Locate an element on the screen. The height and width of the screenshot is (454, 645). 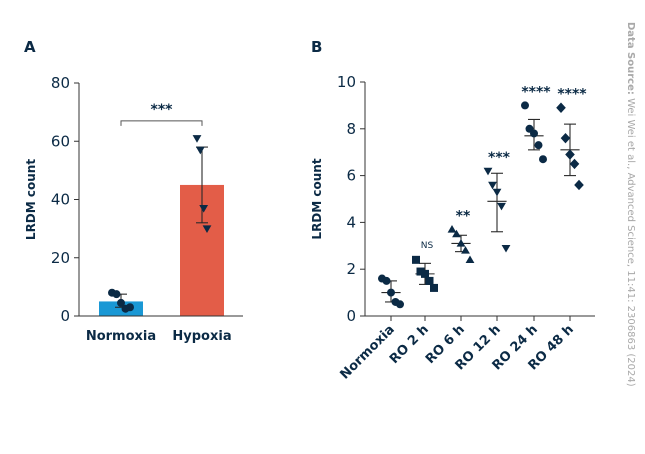
y-tick-label: 40 is located at coordinates (60, 200).